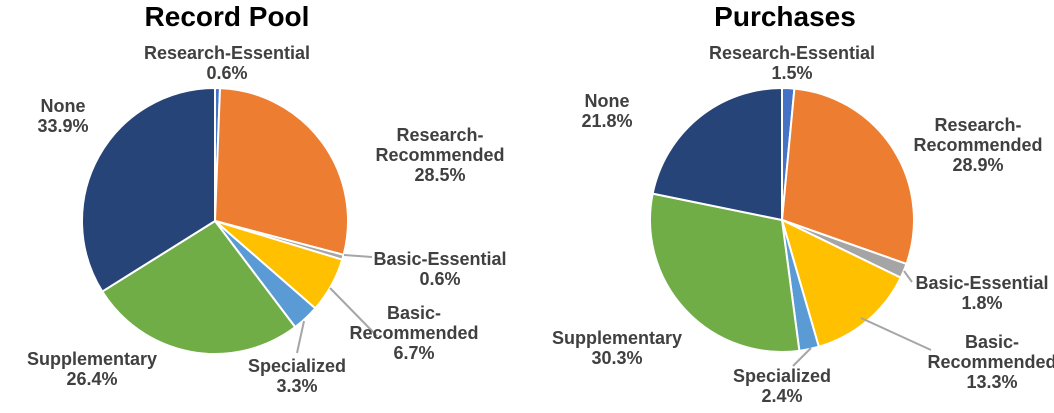 The width and height of the screenshot is (1054, 413). I want to click on slice-label-basic-recommended: Basic- Recommended 6.7%, so click(414, 333).